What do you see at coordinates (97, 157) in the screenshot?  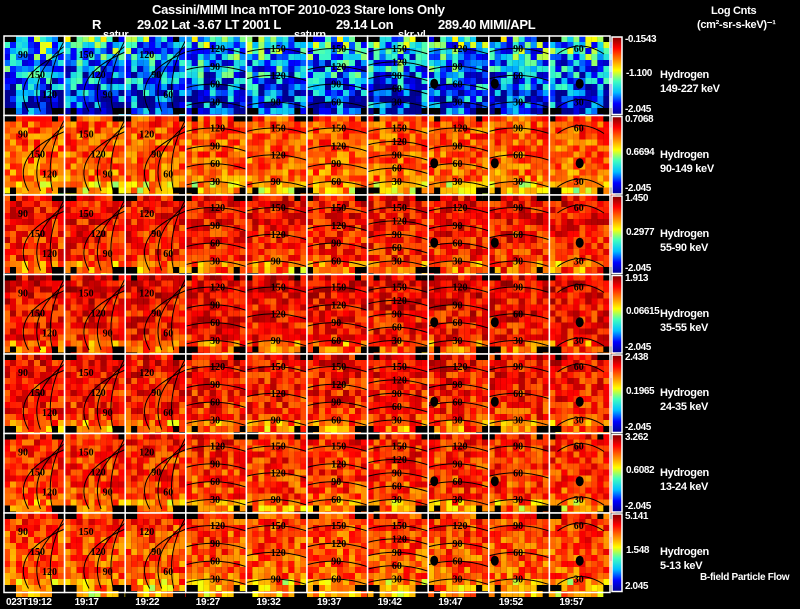 I see `panel-r1-c1: 150 120 90` at bounding box center [97, 157].